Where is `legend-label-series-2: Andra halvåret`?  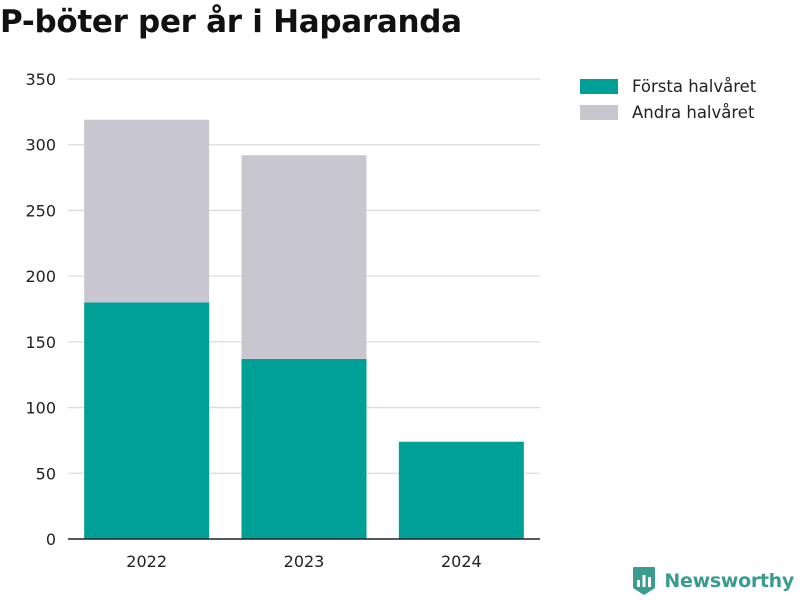 legend-label-series-2: Andra halvåret is located at coordinates (693, 112).